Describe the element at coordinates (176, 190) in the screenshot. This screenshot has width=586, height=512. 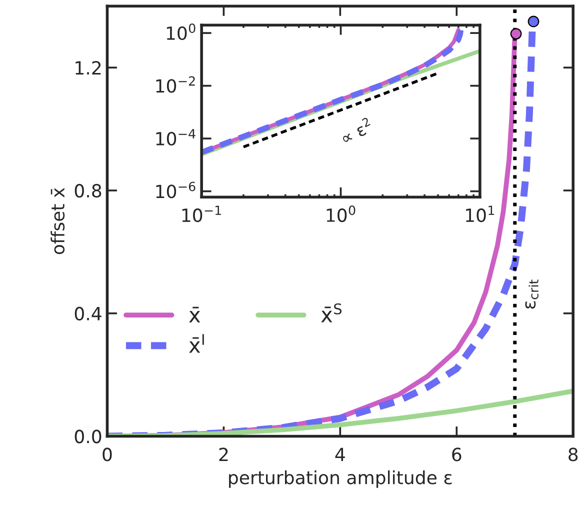
I see `y-tick-label: 10$^{−6}$` at that location.